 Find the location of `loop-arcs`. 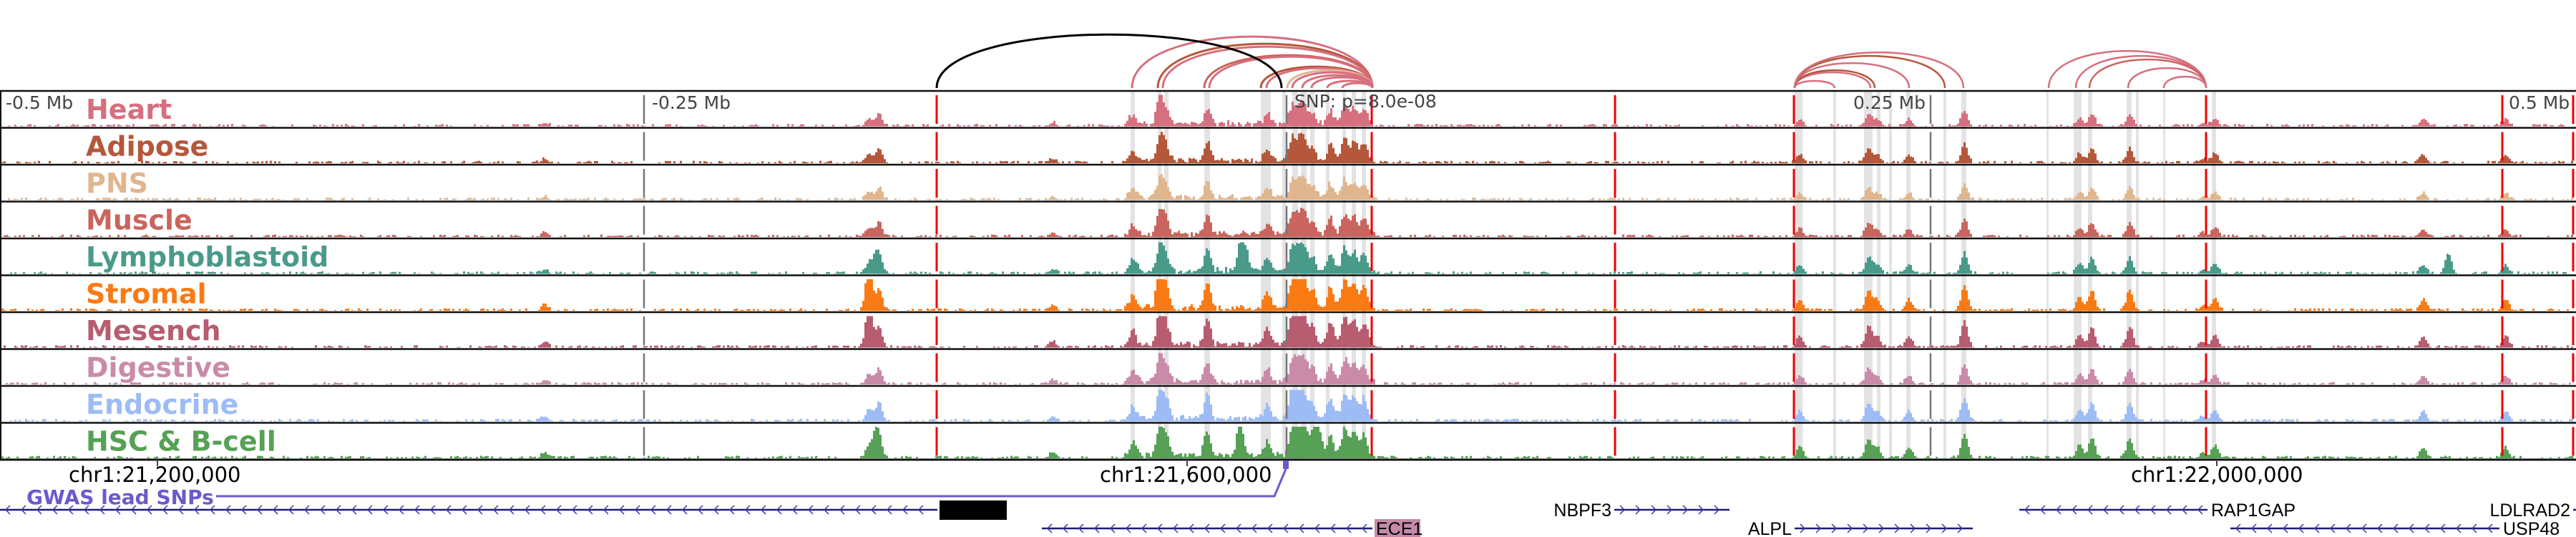

loop-arcs is located at coordinates (1571, 61).